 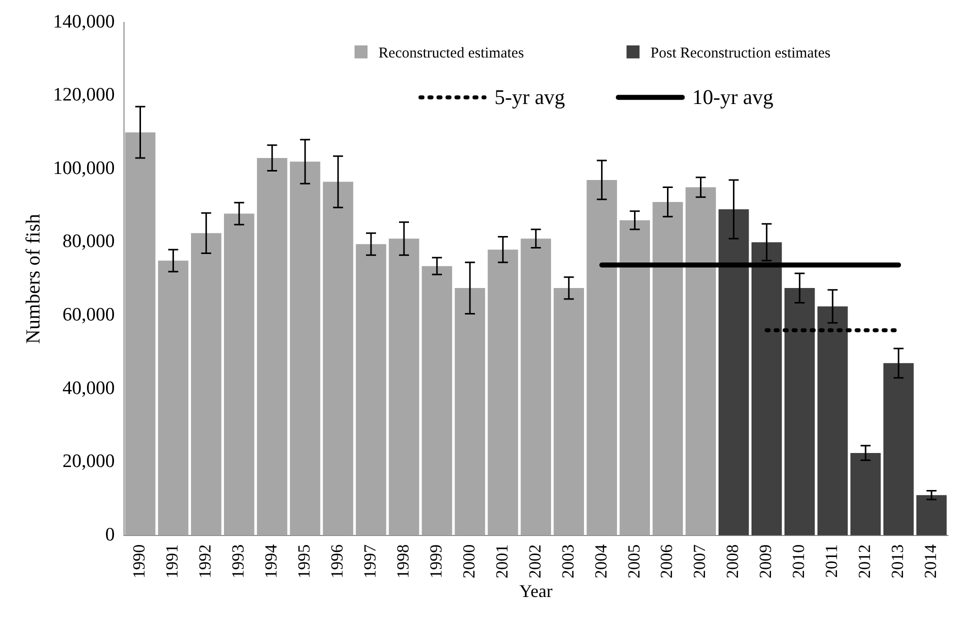 What do you see at coordinates (88, 461) in the screenshot?
I see `y-tick-label: 20,000` at bounding box center [88, 461].